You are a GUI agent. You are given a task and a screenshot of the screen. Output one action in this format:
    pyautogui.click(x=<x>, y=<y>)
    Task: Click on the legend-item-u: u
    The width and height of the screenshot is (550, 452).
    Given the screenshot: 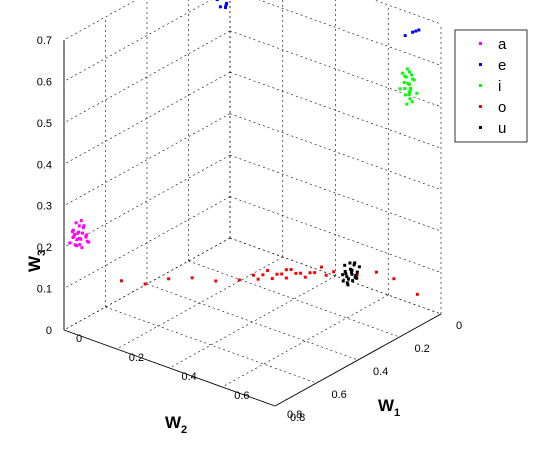 What is the action you would take?
    pyautogui.click(x=492, y=128)
    